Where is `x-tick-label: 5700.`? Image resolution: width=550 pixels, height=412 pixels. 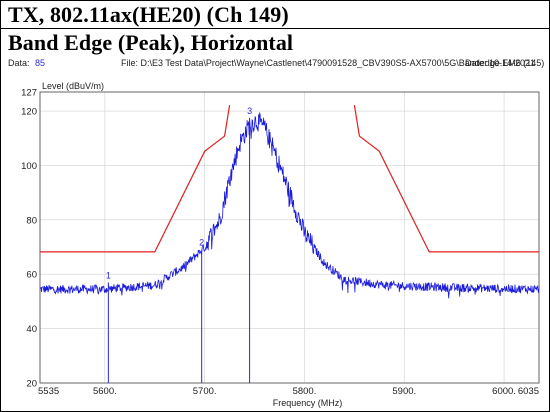 x-tick-label: 5700. is located at coordinates (205, 391).